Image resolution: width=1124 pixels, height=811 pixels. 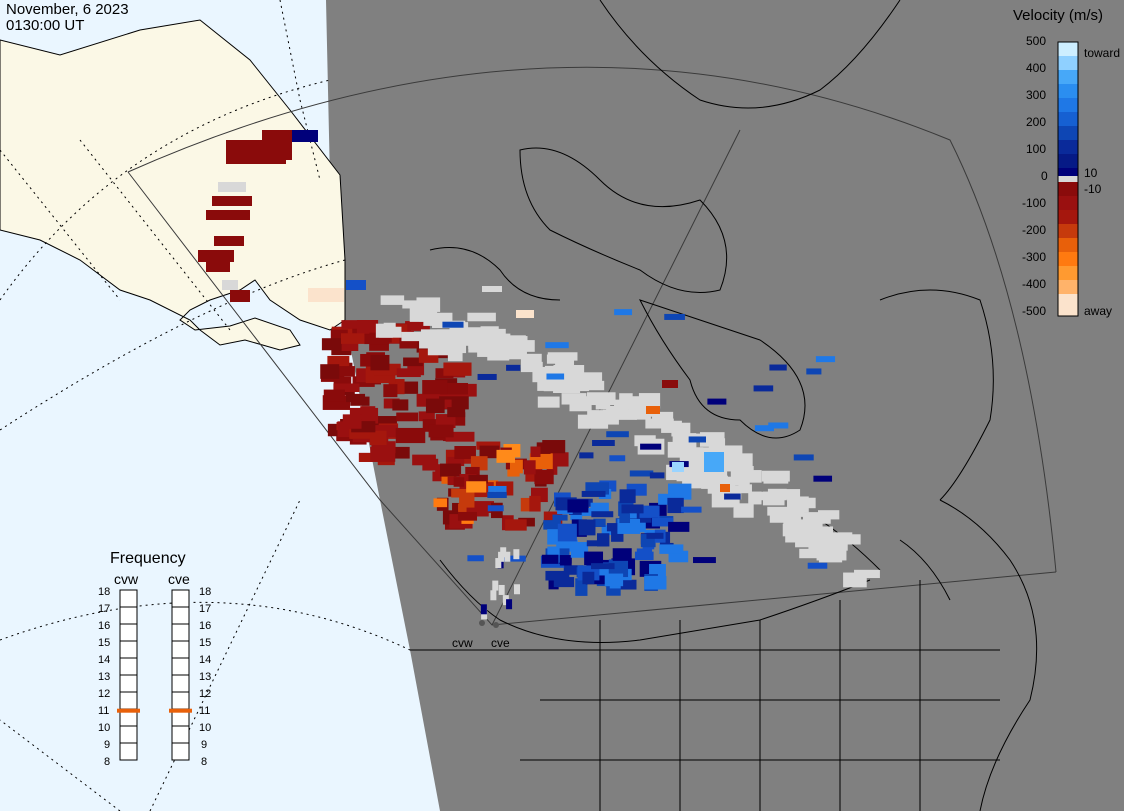 What do you see at coordinates (67, 9) in the screenshot?
I see `date-label: November, 6 2023` at bounding box center [67, 9].